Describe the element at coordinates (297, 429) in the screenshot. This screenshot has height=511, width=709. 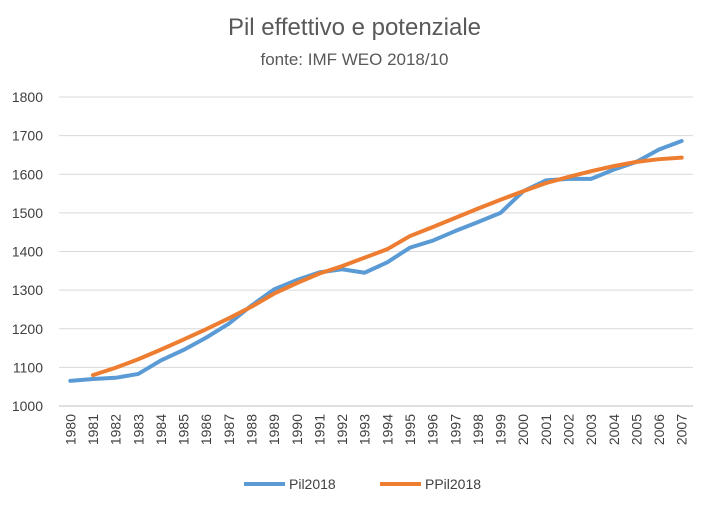
I see `x-tick-label: 1990` at that location.